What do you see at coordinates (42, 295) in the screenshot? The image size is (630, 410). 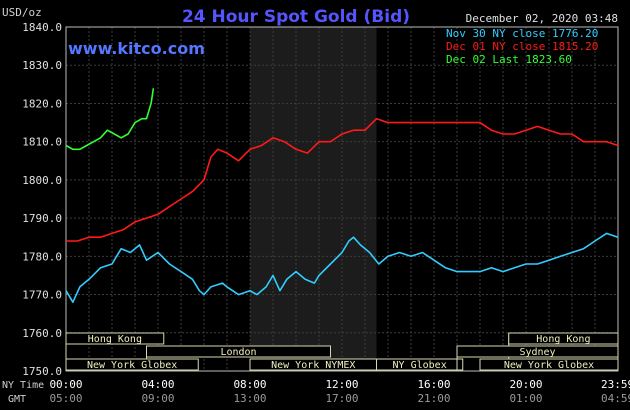 I see `y-tick-label: 1770.0` at bounding box center [42, 295].